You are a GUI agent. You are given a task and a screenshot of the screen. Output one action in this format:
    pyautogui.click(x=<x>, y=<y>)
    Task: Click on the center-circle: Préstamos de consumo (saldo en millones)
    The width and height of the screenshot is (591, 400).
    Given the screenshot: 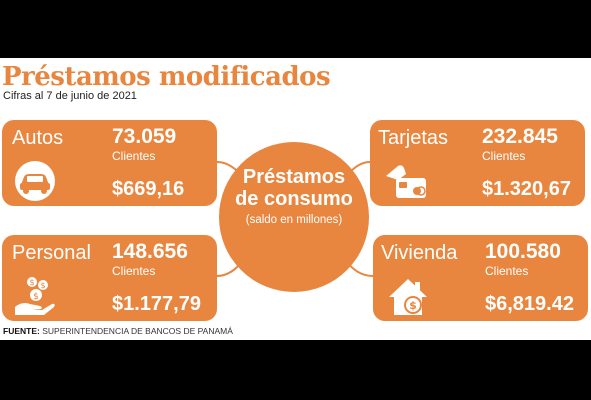 What is the action you would take?
    pyautogui.click(x=294, y=217)
    